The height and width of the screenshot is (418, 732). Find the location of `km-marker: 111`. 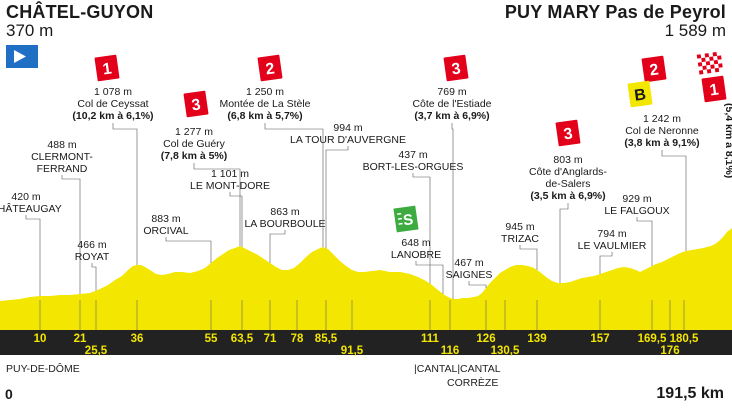

km-marker: 111 is located at coordinates (430, 339).